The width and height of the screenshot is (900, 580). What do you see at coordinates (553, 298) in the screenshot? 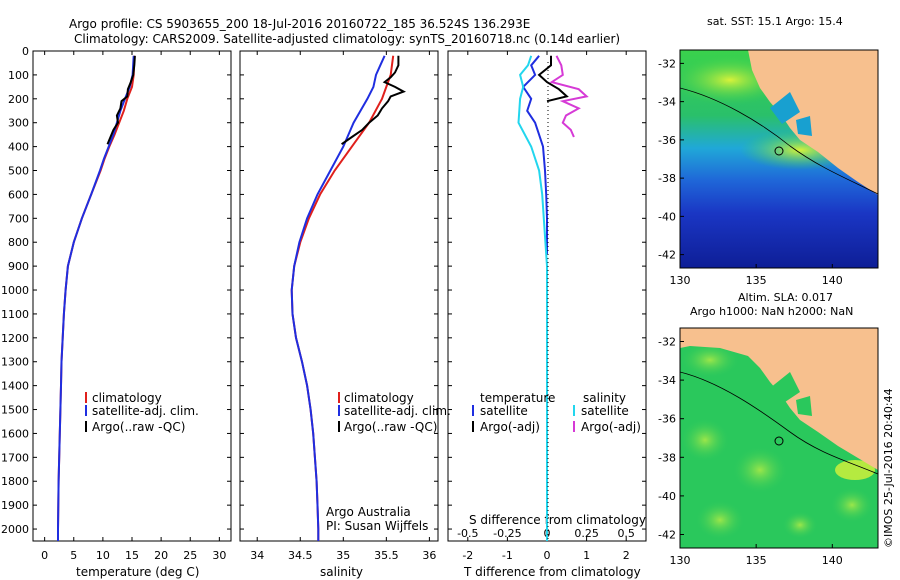
I see `difference-series` at bounding box center [553, 298].